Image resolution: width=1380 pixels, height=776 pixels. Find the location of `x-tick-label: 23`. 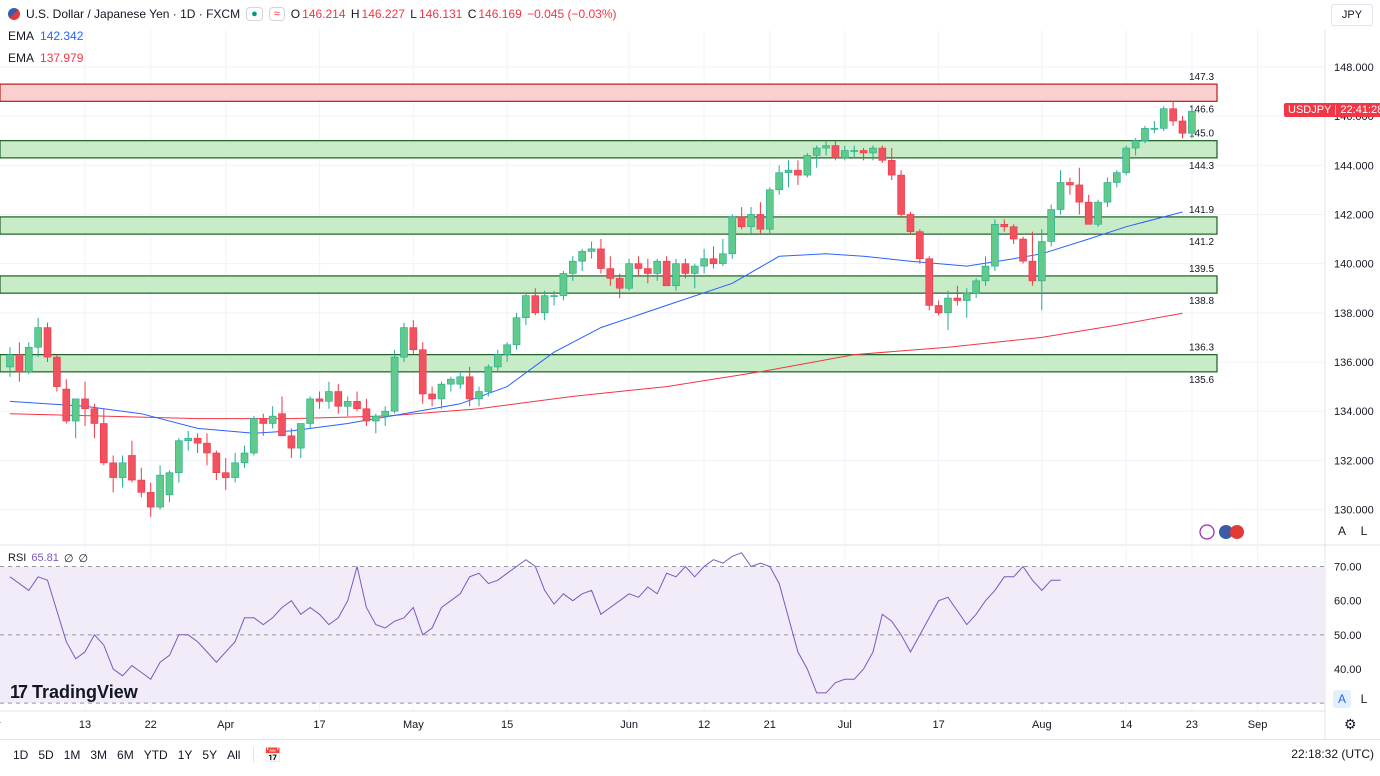

x-tick-label: 23 is located at coordinates (1192, 725).